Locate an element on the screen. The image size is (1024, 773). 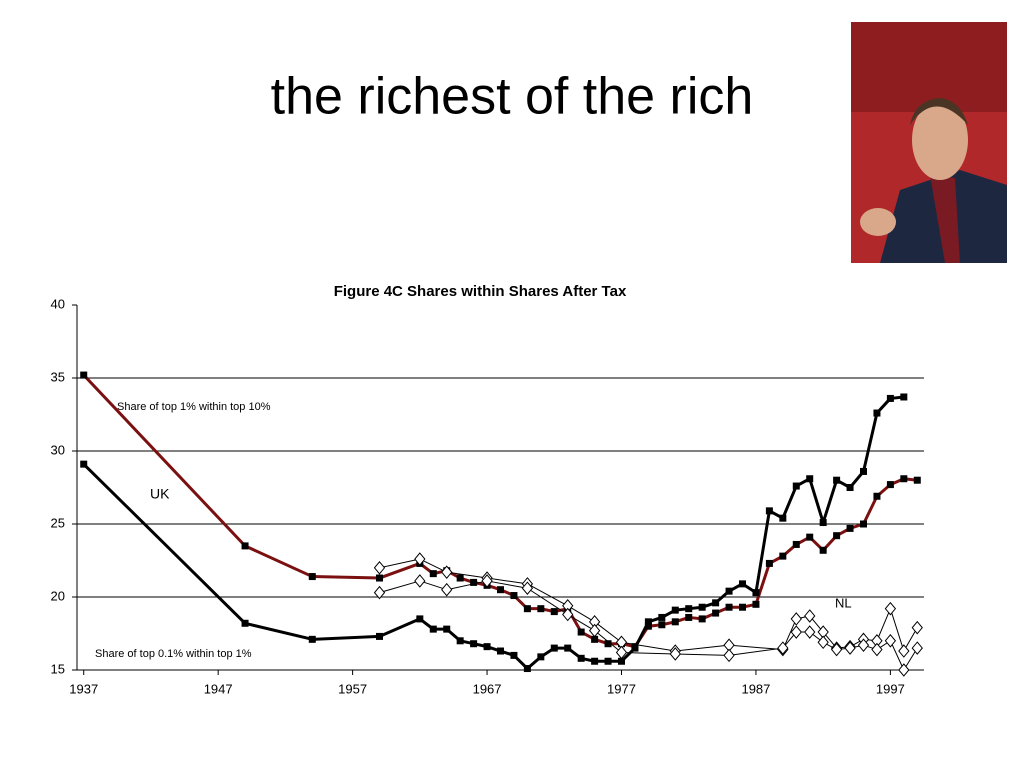
x-tick-label: 1947 is located at coordinates (218, 688).